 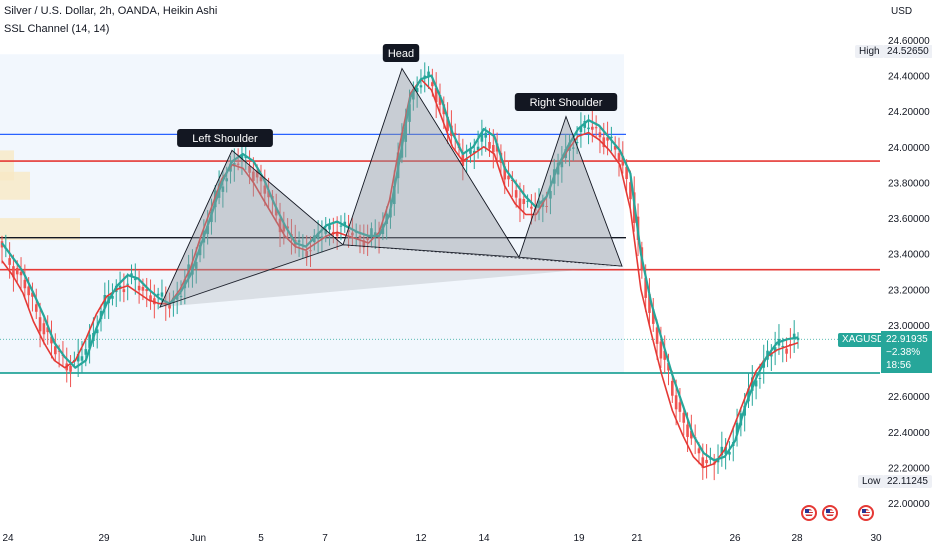 What do you see at coordinates (40, 229) in the screenshot?
I see `volume-profile-bar` at bounding box center [40, 229].